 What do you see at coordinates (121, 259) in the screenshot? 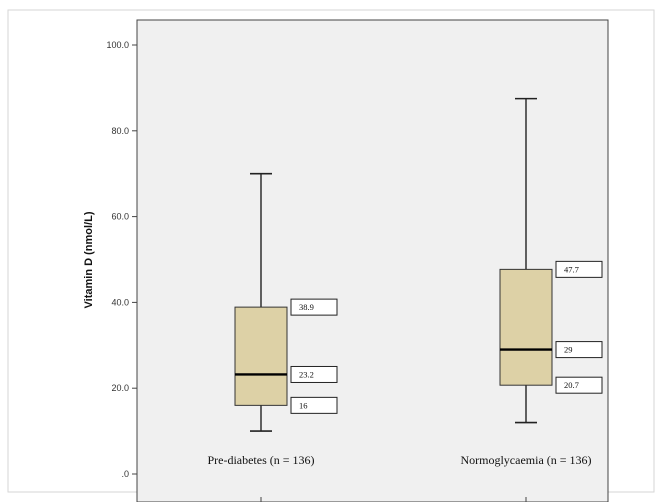
I see `y-axis: .0 20.0 40.0 60.0 80.0 100.0` at bounding box center [121, 259].